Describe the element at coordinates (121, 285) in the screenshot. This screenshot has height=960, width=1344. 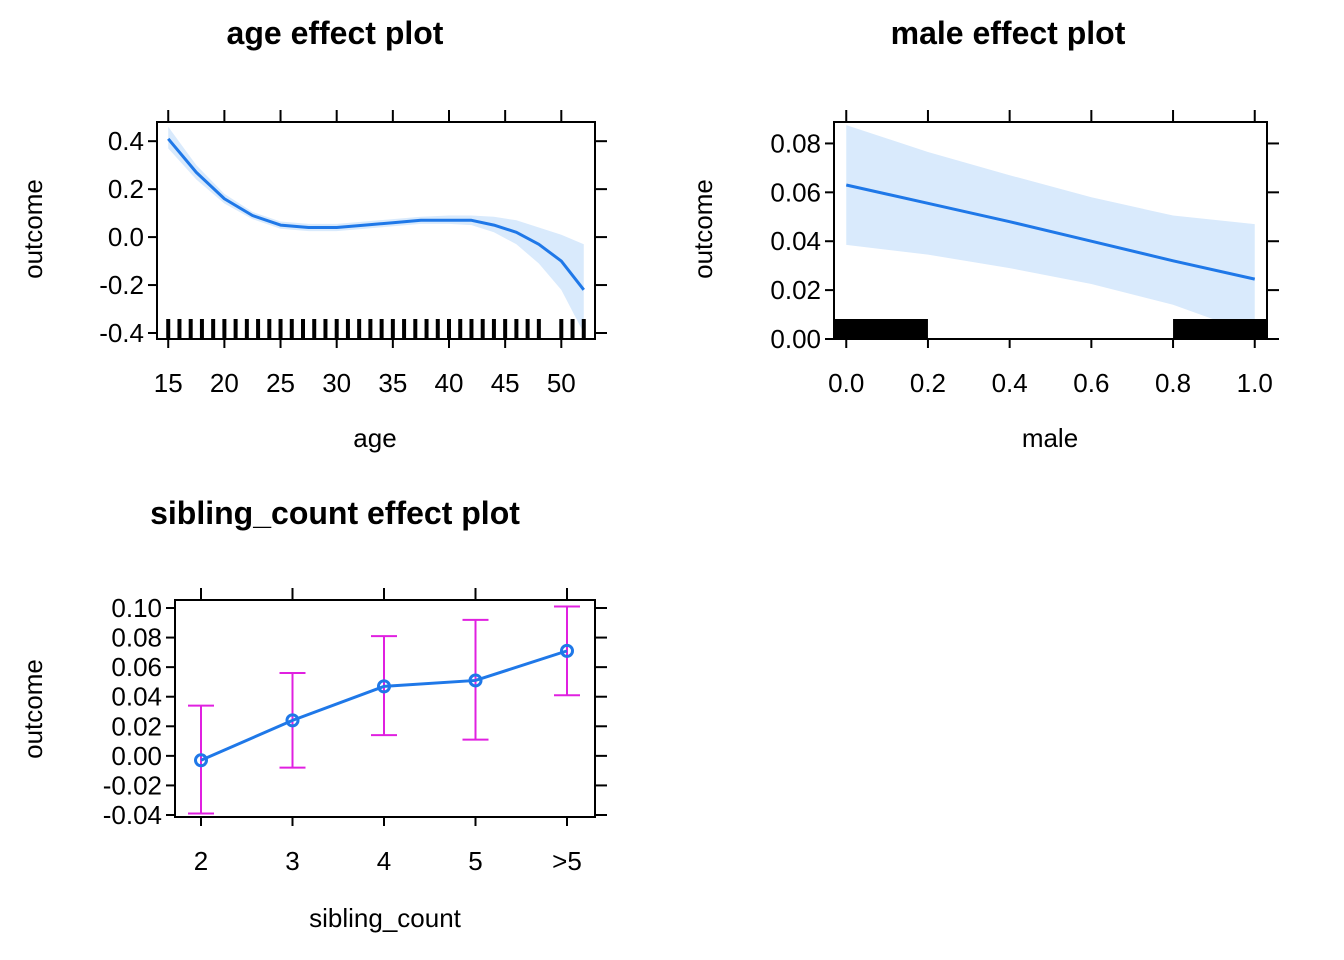
I see `age-y-tick-label: -0.2` at that location.